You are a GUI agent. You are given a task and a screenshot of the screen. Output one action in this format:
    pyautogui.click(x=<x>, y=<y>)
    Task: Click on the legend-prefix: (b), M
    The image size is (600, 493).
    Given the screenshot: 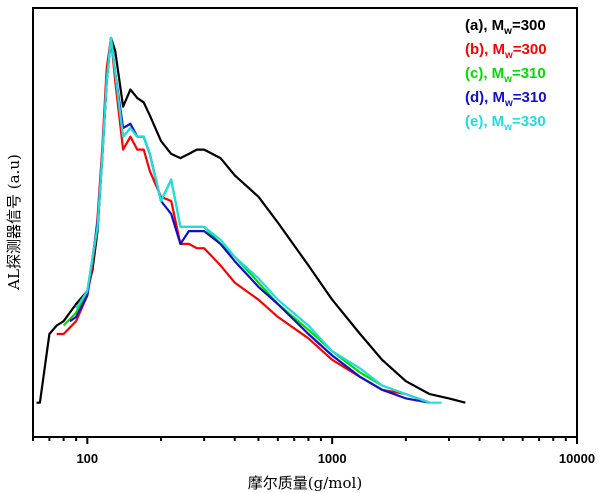 What is the action you would take?
    pyautogui.click(x=485, y=49)
    